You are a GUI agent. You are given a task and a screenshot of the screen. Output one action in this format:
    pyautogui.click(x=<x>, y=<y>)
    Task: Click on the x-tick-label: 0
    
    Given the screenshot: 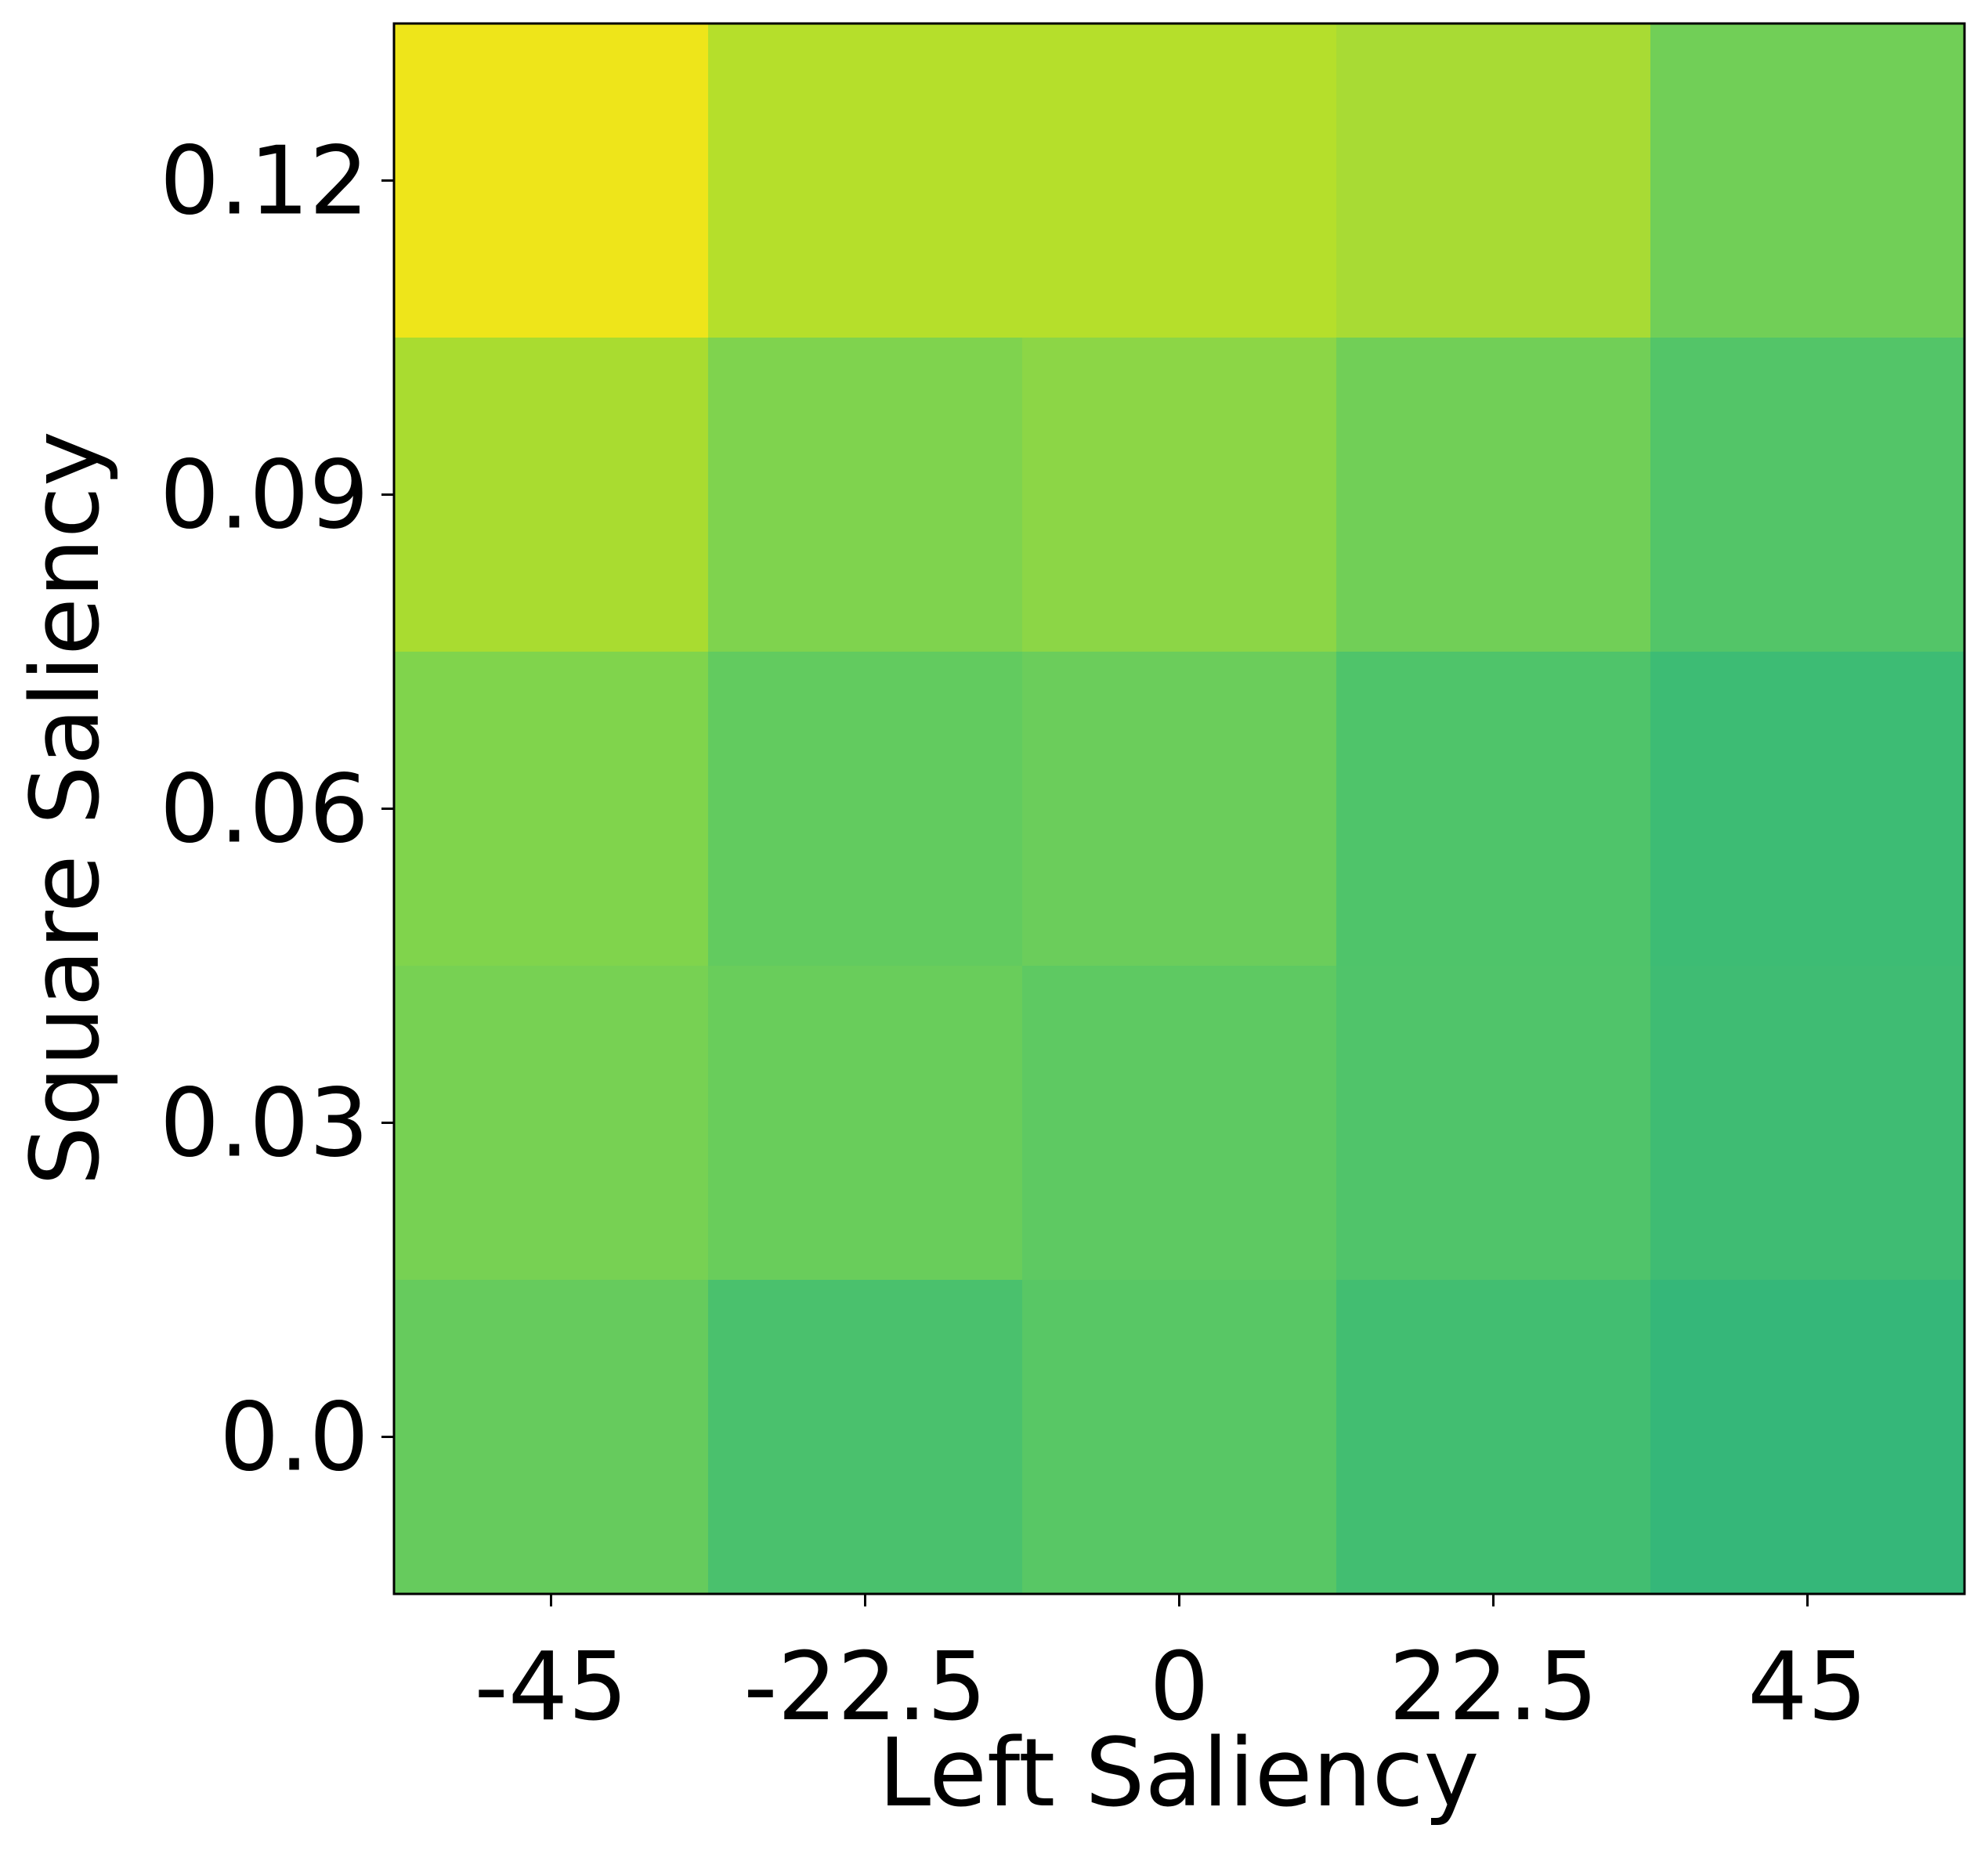 What is the action you would take?
    pyautogui.click(x=1179, y=1687)
    